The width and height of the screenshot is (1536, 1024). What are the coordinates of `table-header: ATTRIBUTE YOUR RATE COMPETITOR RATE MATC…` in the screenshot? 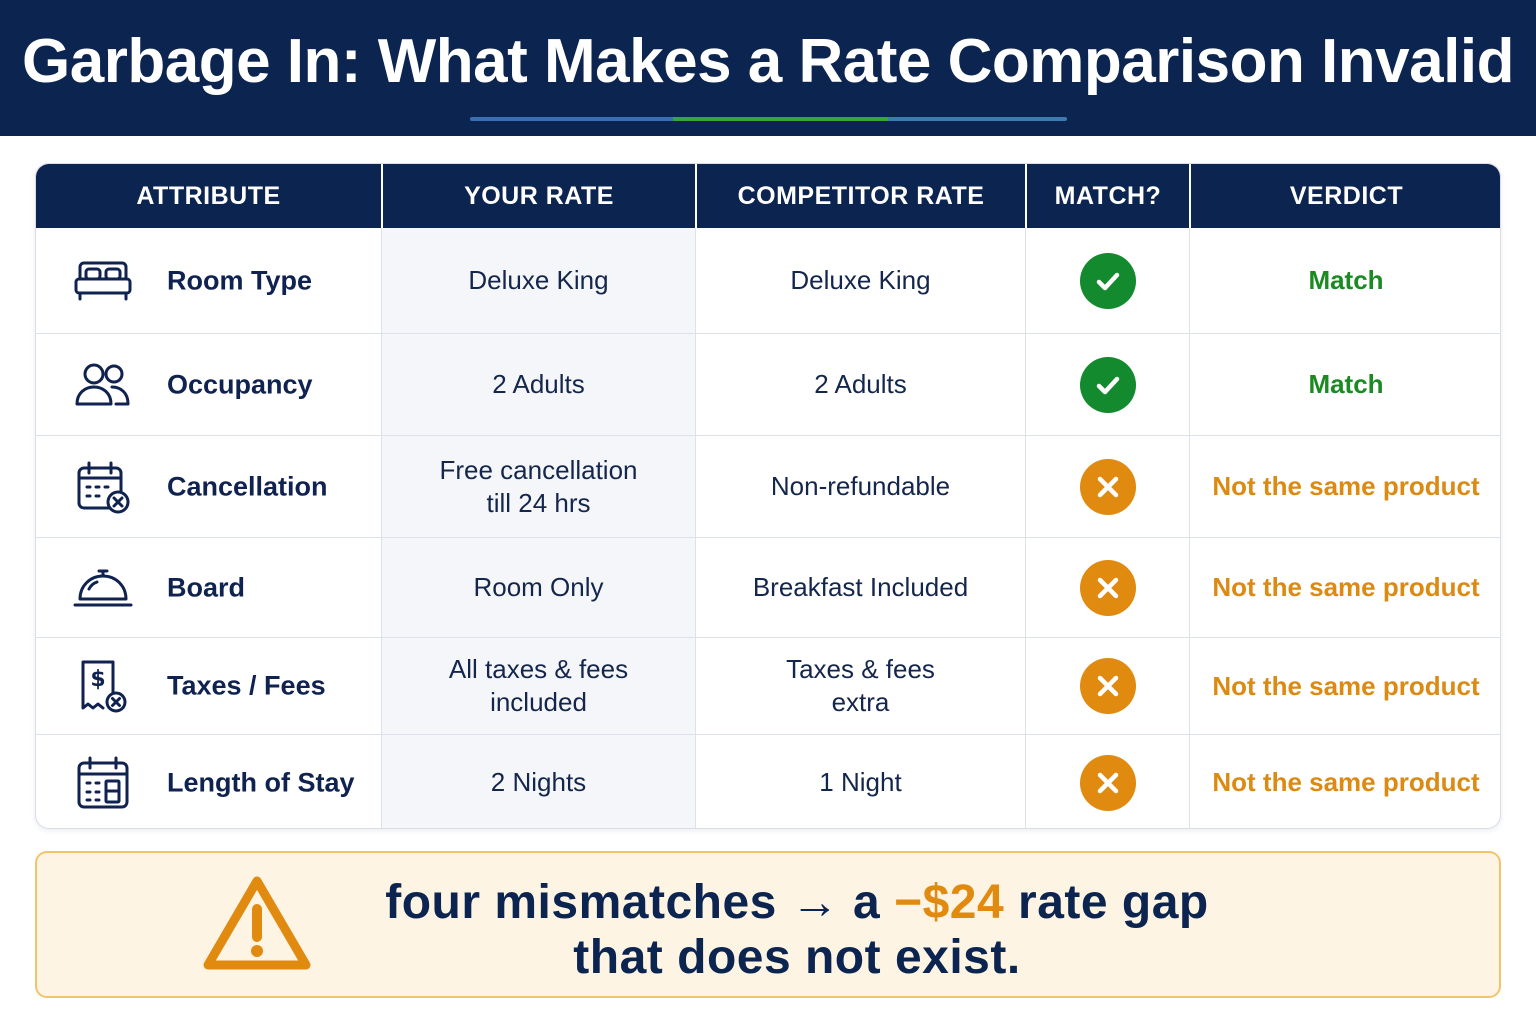 It's located at (768, 196).